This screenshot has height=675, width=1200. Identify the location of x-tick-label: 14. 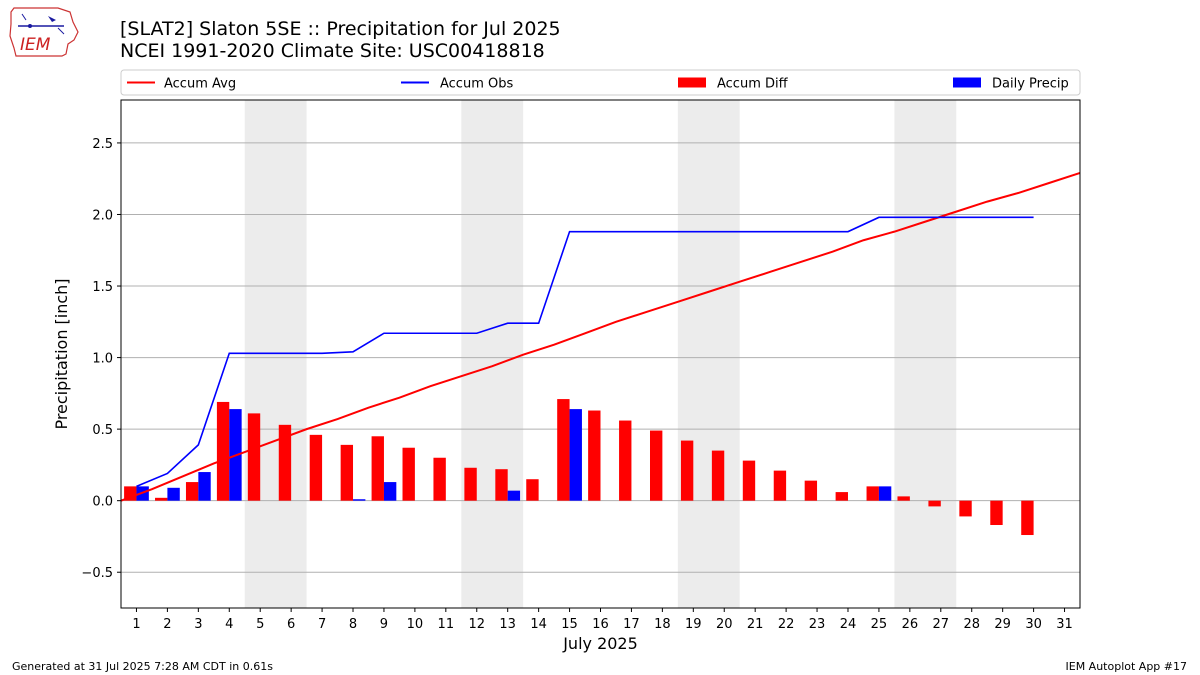
(538, 624).